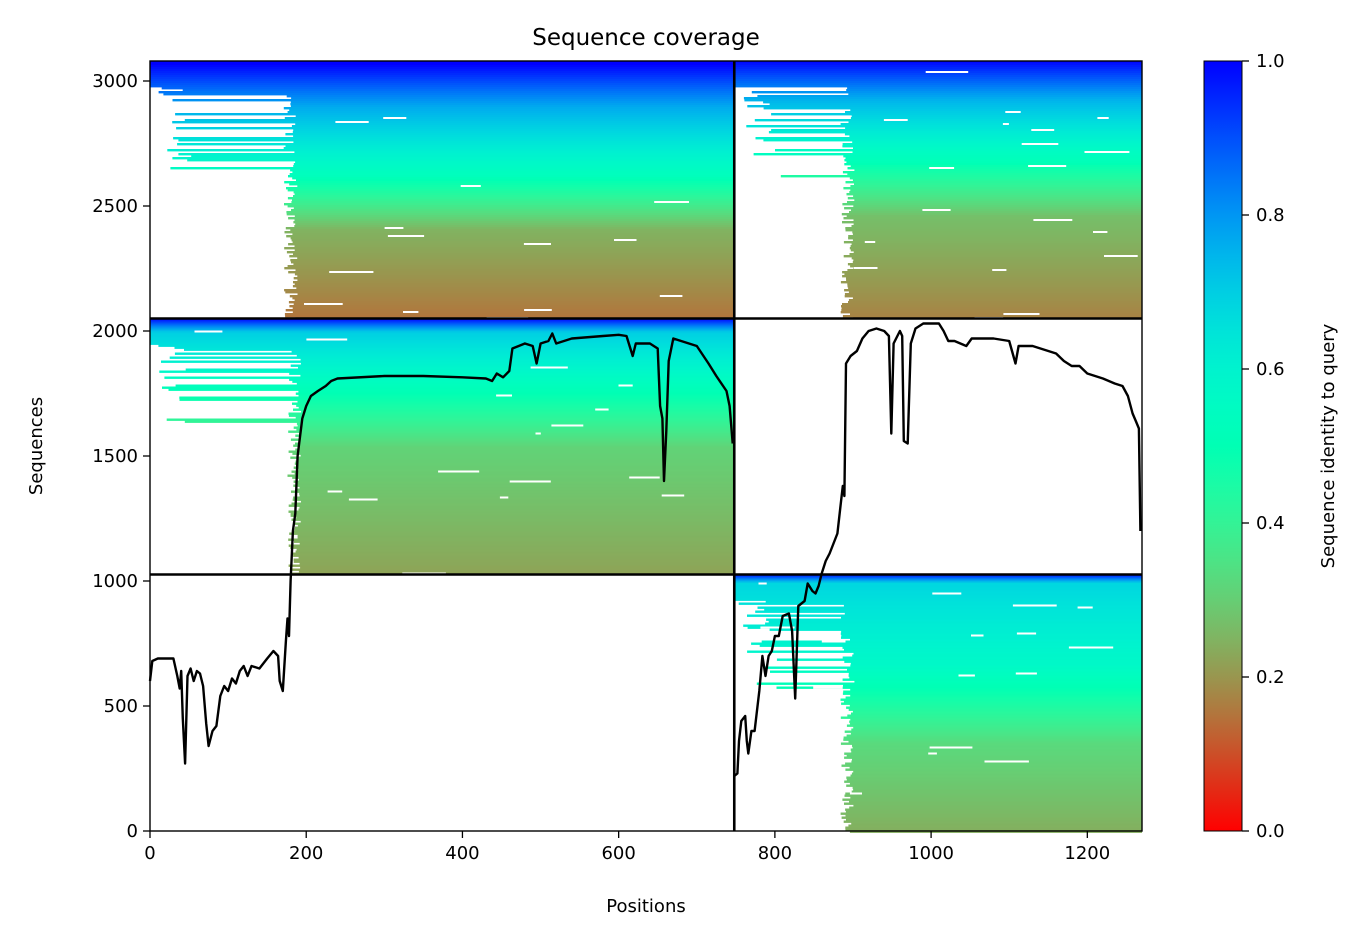 Image resolution: width=1364 pixels, height=943 pixels. I want to click on colorbar-gradient, so click(1223, 446).